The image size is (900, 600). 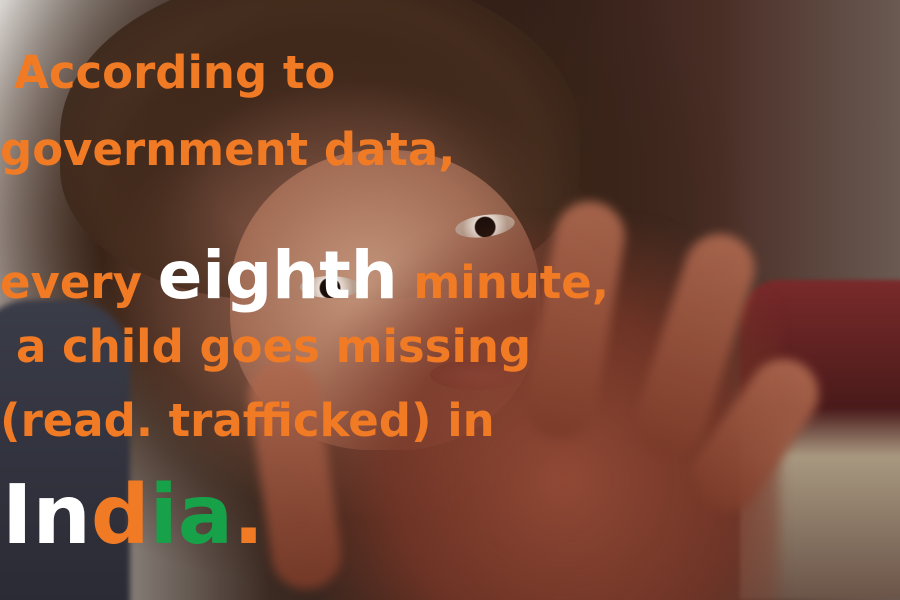 I want to click on country-name: India., so click(x=133, y=516).